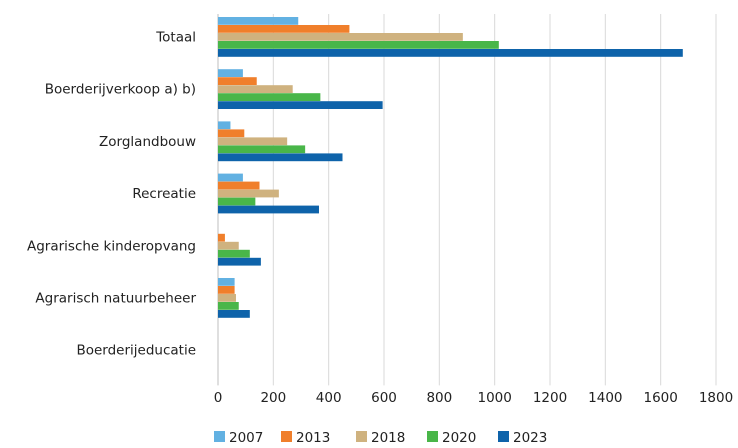  What do you see at coordinates (605, 398) in the screenshot?
I see `x-tick-label: 1400` at bounding box center [605, 398].